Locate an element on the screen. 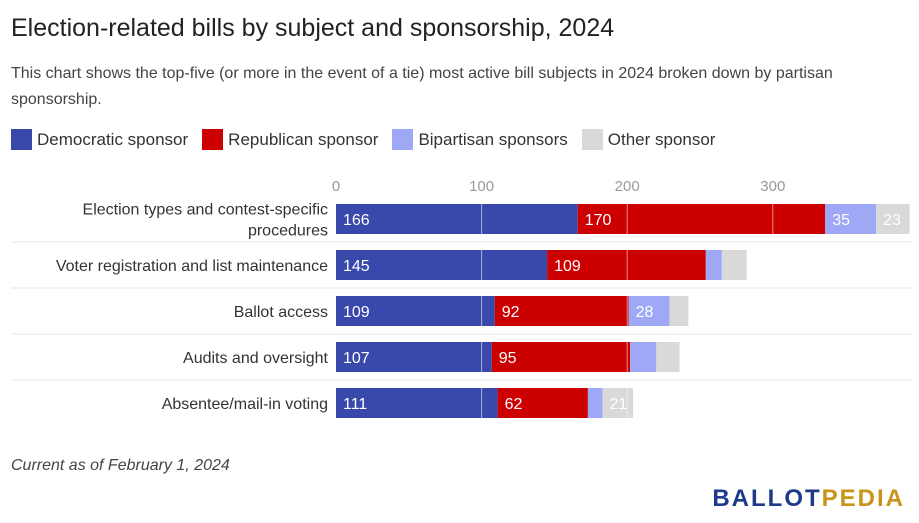 The width and height of the screenshot is (919, 523). data-label: 28 is located at coordinates (645, 312).